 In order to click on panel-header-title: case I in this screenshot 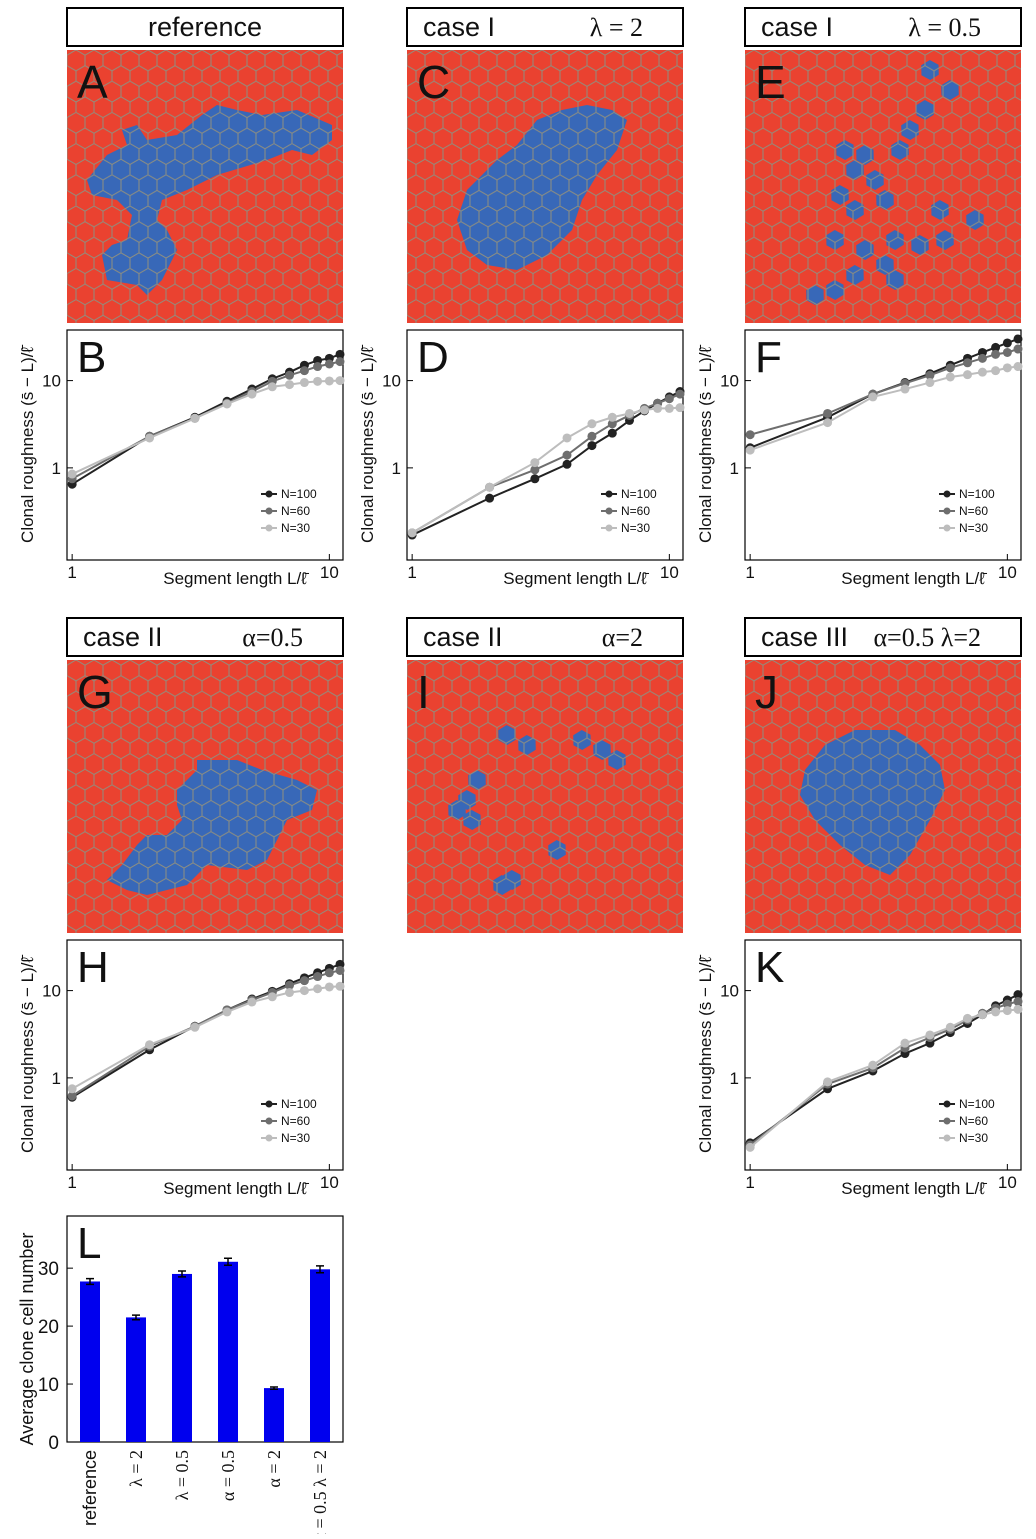, I will do `click(459, 27)`.